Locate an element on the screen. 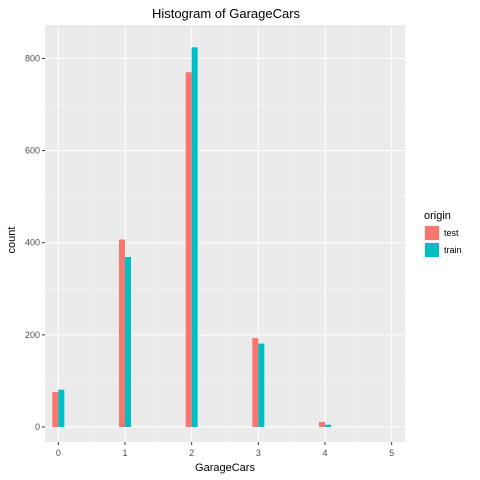  chart-title: Histogram of GarageCars is located at coordinates (226, 13).